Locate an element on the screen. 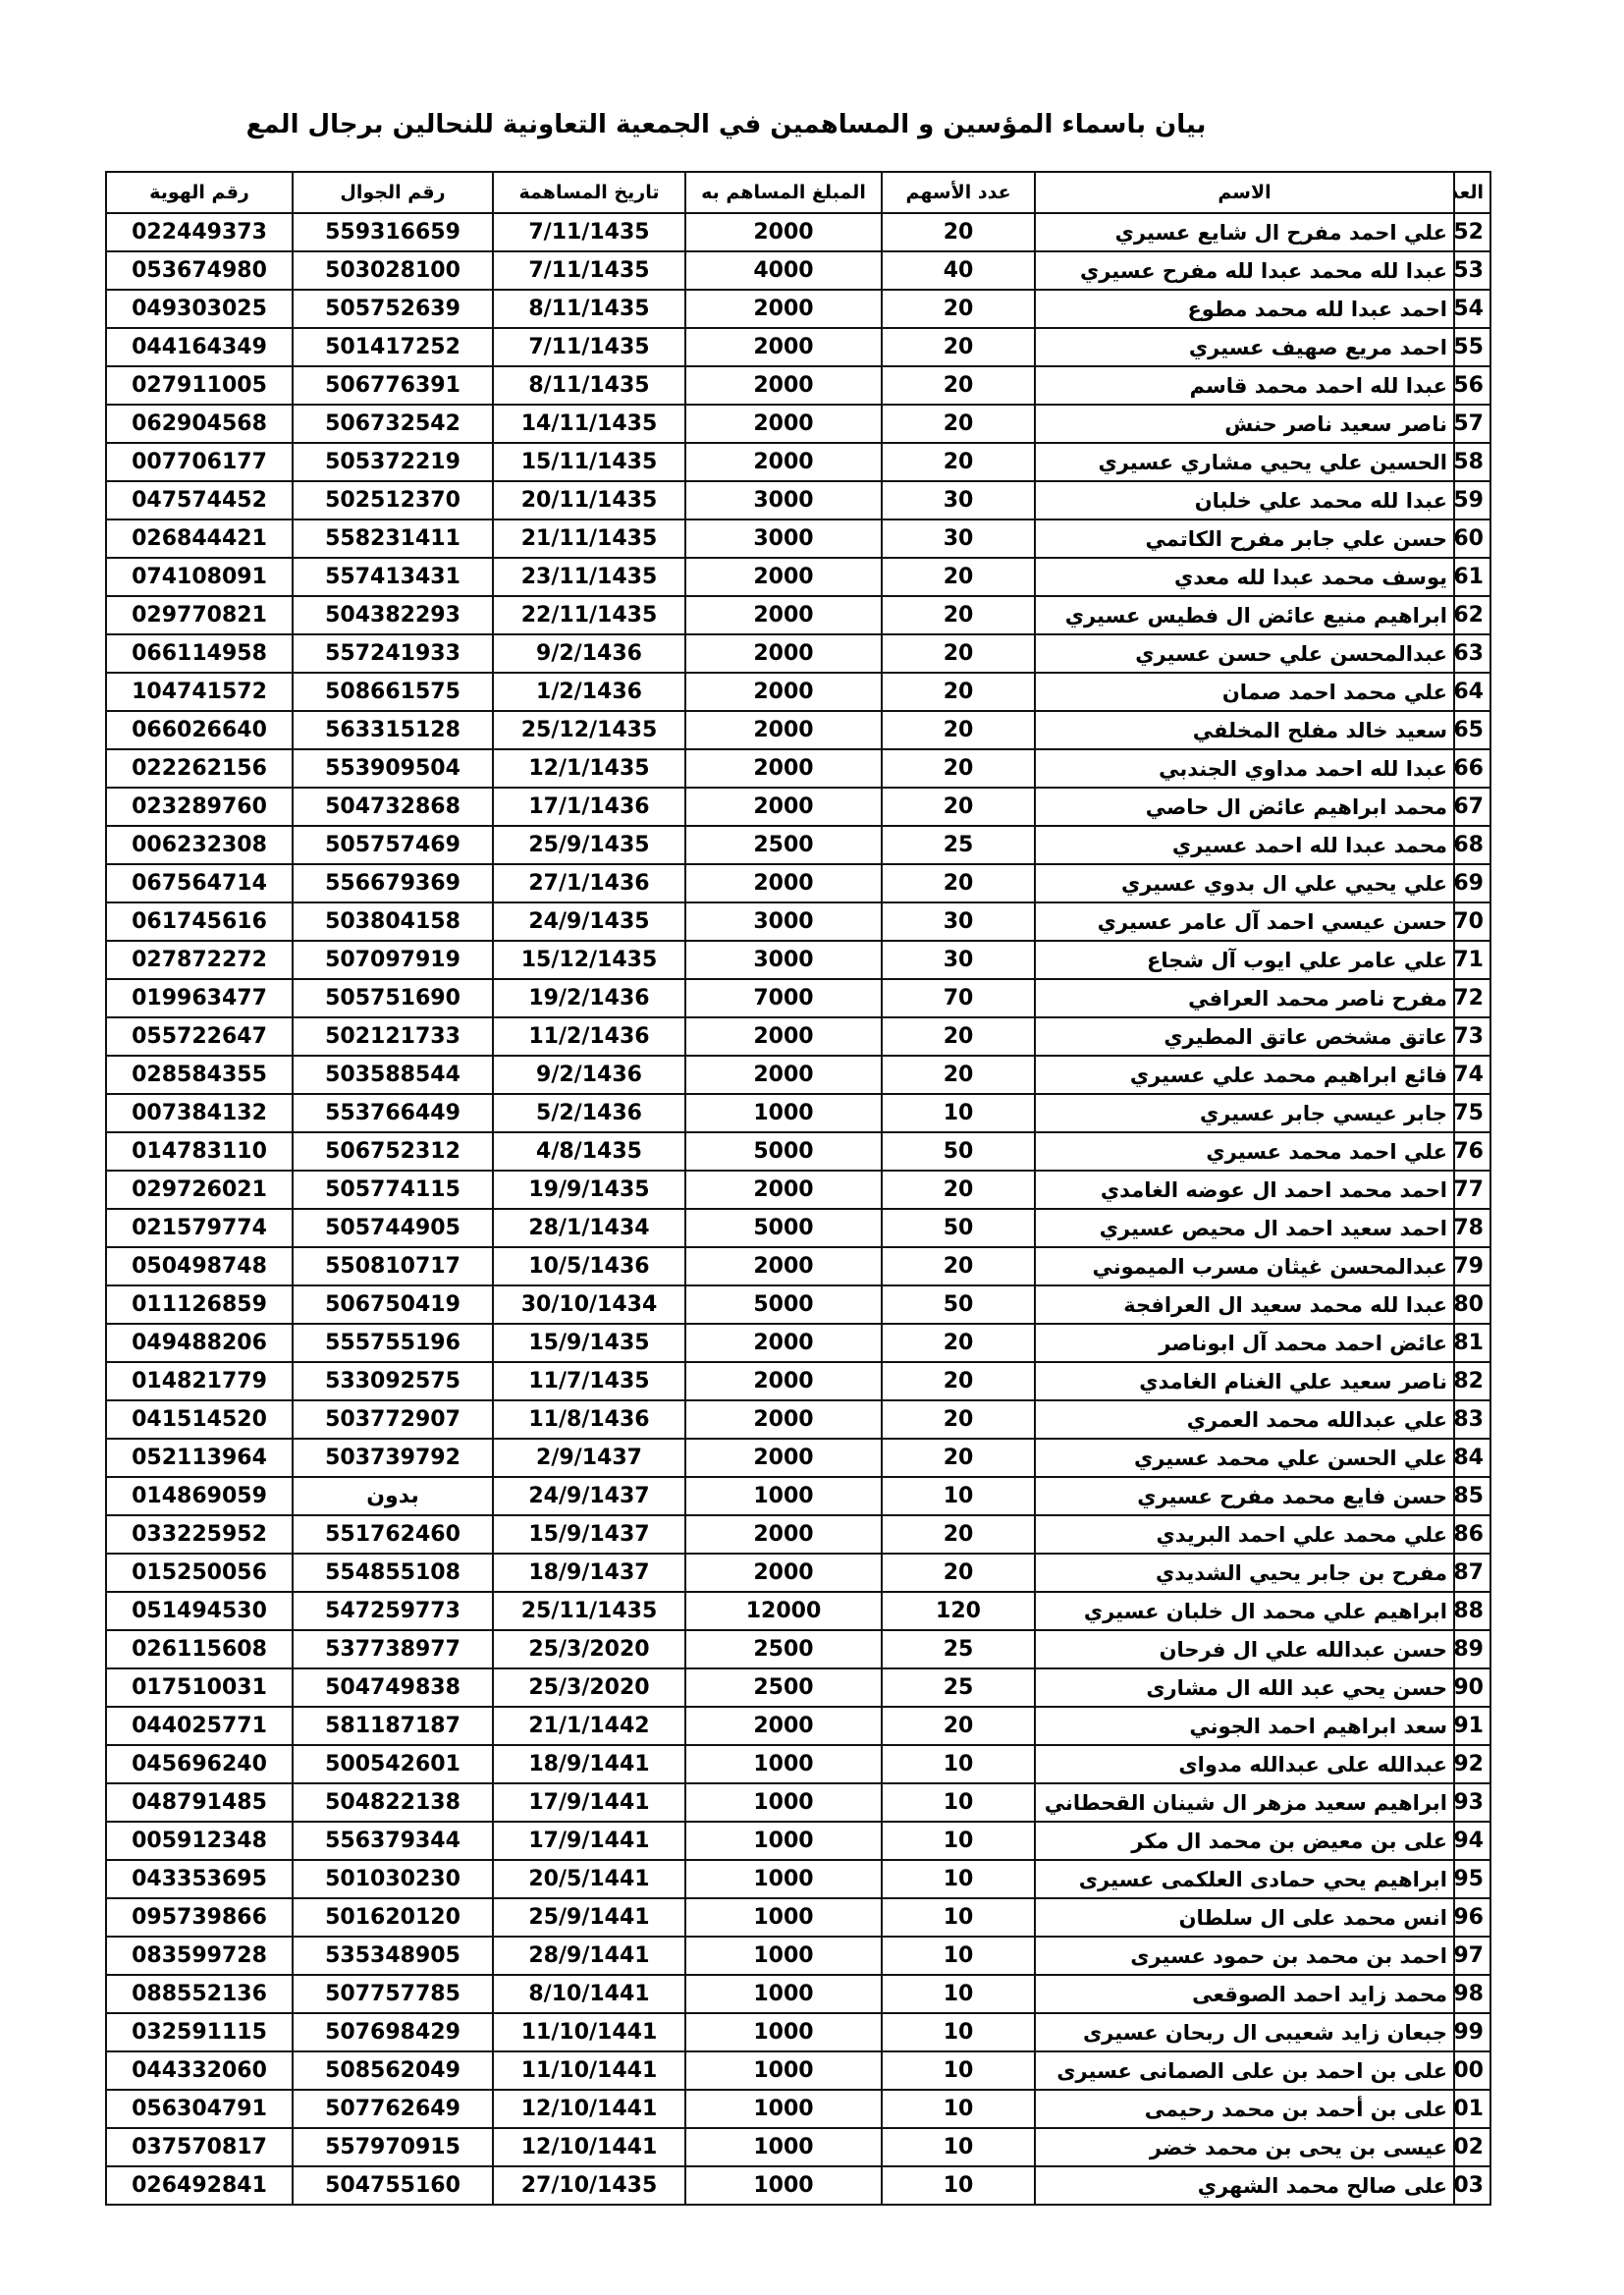  cell: 050498748 is located at coordinates (199, 1266).